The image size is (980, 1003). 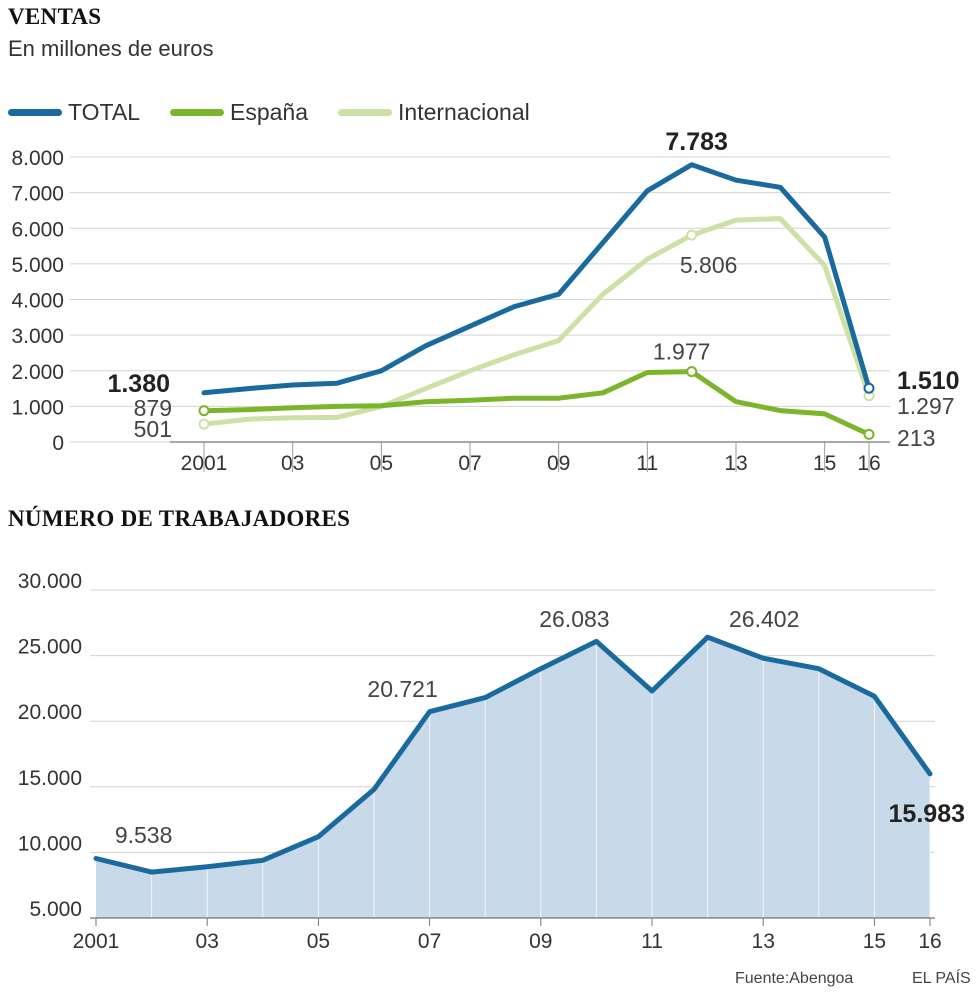 What do you see at coordinates (926, 406) in the screenshot?
I see `sales-data-label: 1.297` at bounding box center [926, 406].